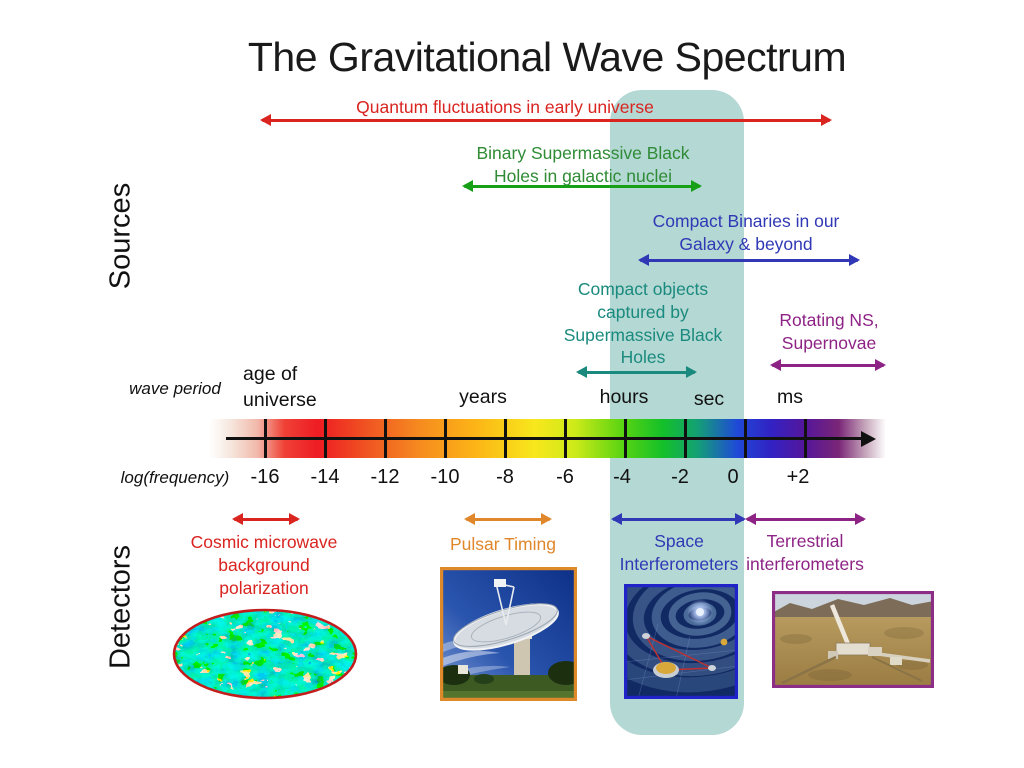 This screenshot has height=768, width=1024. What do you see at coordinates (749, 260) in the screenshot?
I see `compact-binaries-range-arrow` at bounding box center [749, 260].